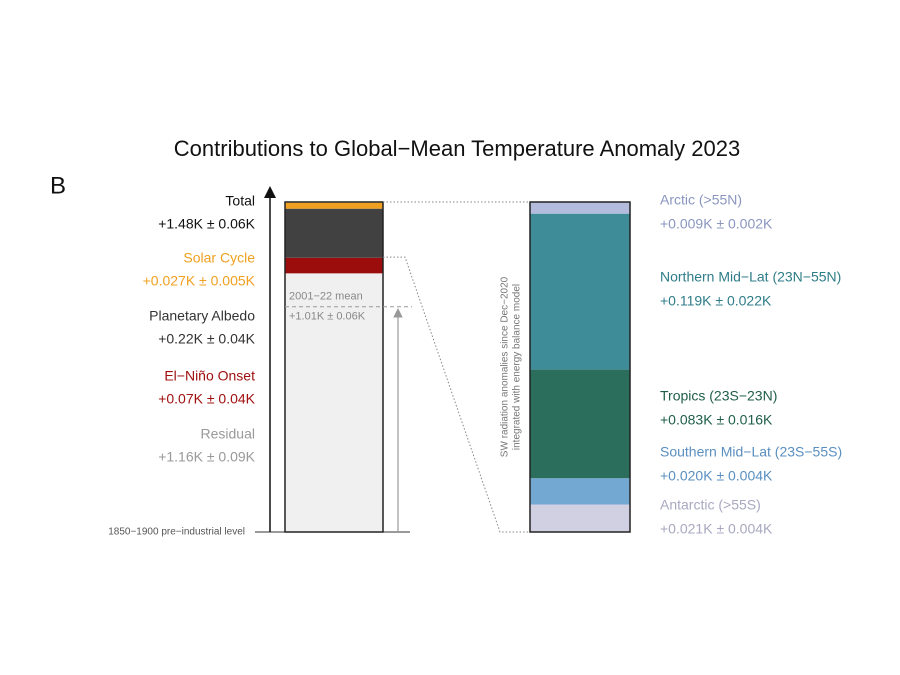  Describe the element at coordinates (716, 476) in the screenshot. I see `breakdown-value: +0.020K ± 0.004K` at that location.